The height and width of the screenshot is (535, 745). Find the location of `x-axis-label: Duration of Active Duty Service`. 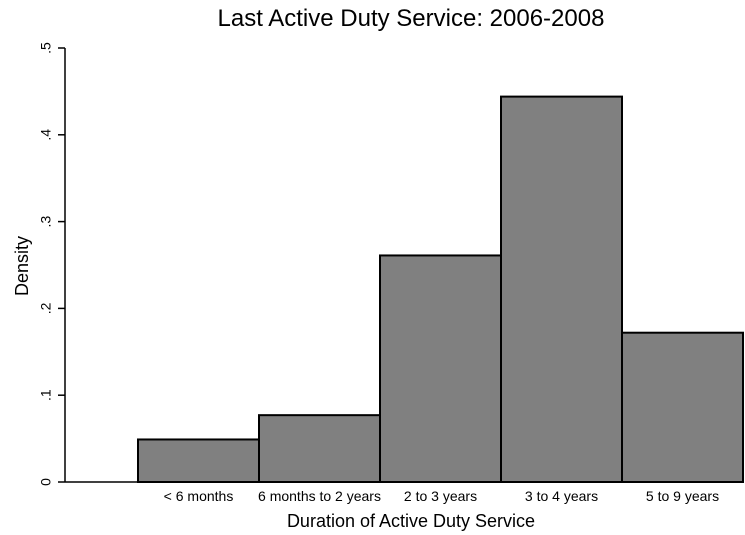

x-axis-label: Duration of Active Duty Service is located at coordinates (411, 521).